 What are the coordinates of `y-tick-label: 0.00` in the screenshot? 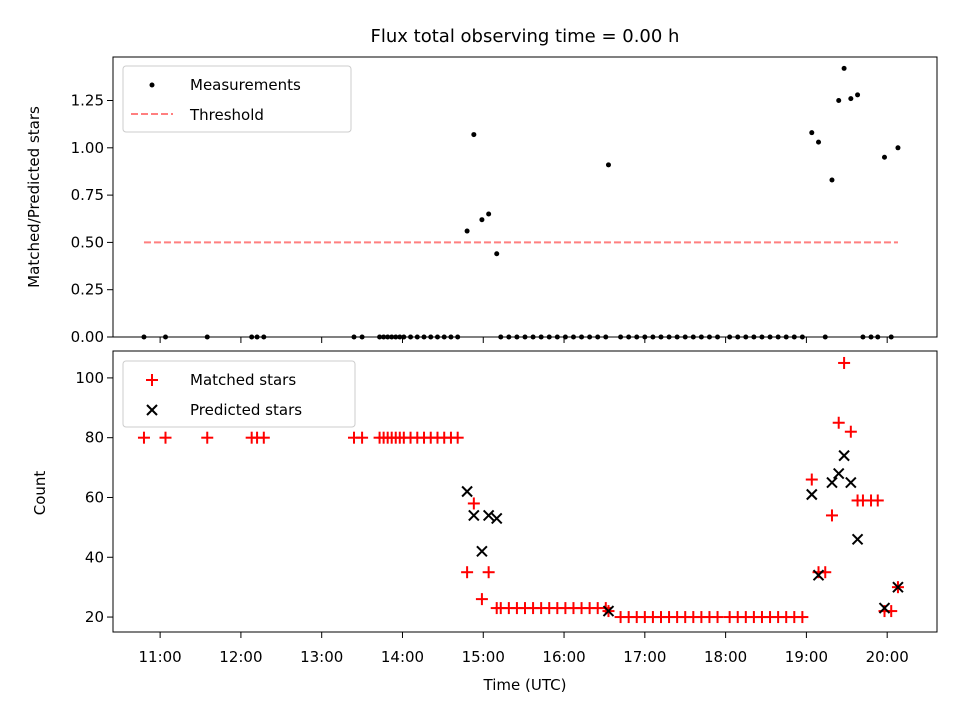 It's located at (87, 337).